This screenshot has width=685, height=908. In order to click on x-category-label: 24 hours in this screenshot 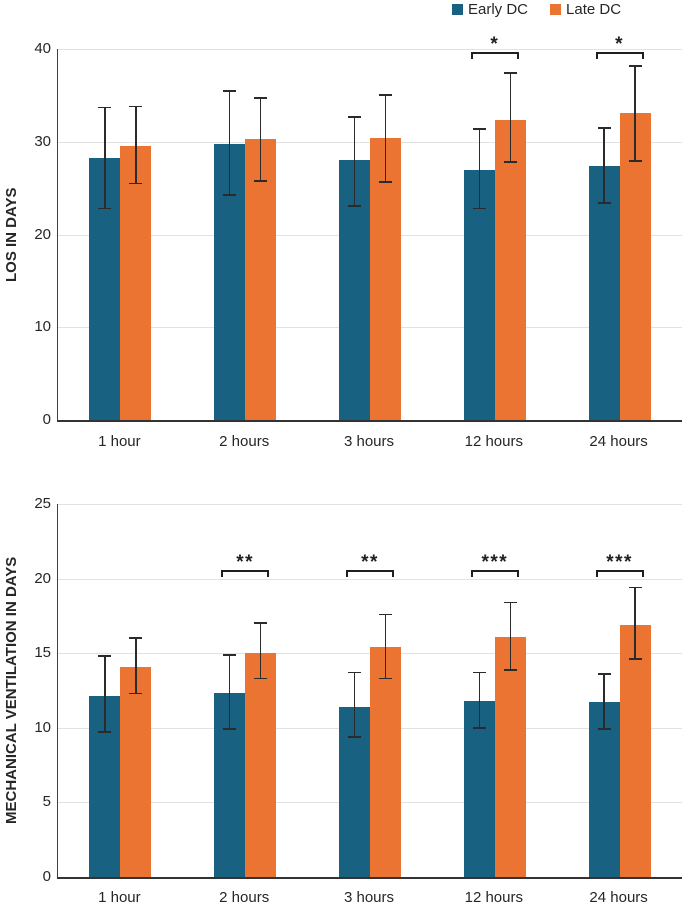, I will do `click(618, 441)`.